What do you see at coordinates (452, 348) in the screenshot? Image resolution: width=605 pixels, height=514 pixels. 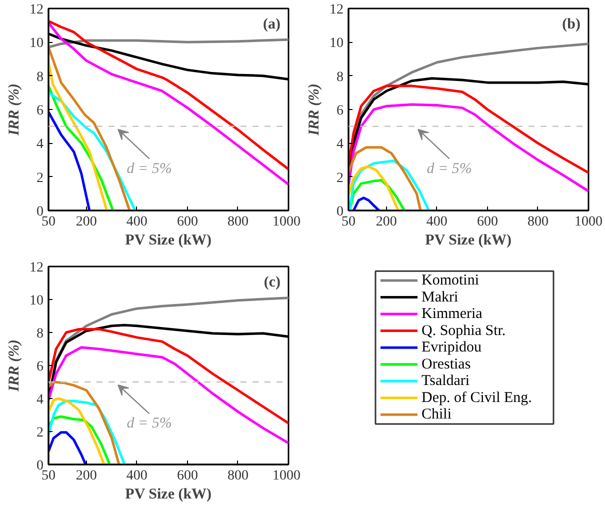 I see `legend-label: Evripidou` at bounding box center [452, 348].